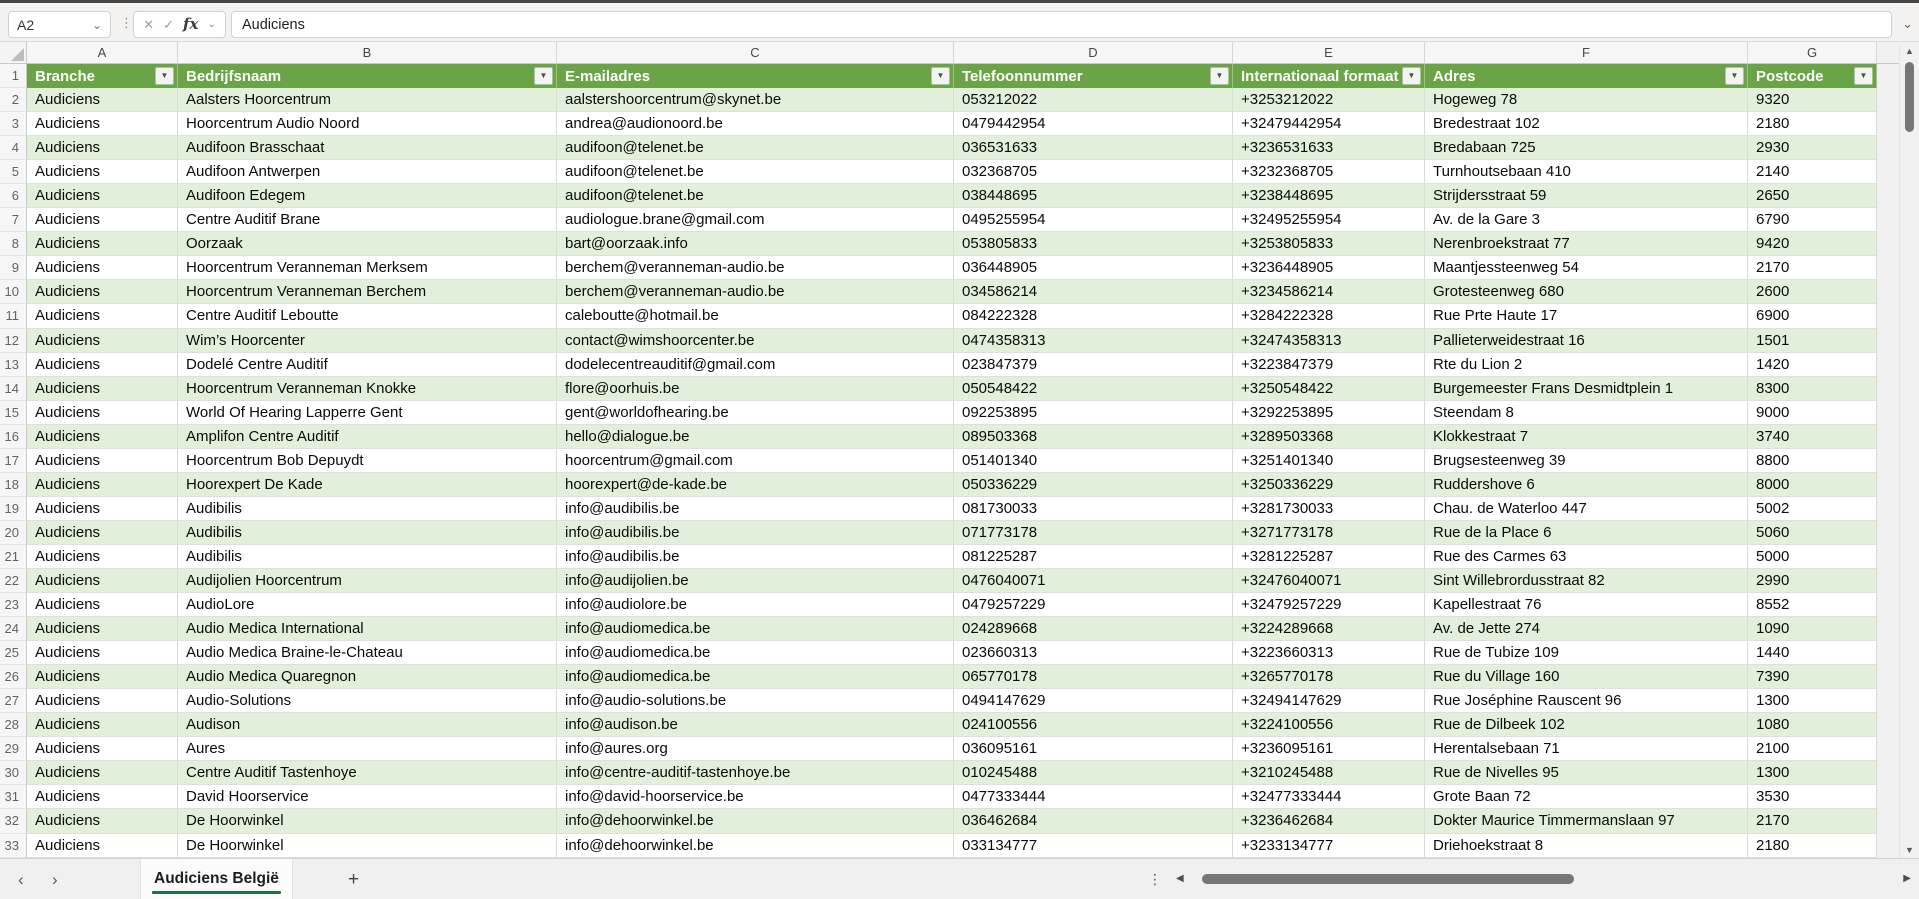 The width and height of the screenshot is (1919, 899). Describe the element at coordinates (1586, 412) in the screenshot. I see `cell-F15: Steendam 8` at that location.